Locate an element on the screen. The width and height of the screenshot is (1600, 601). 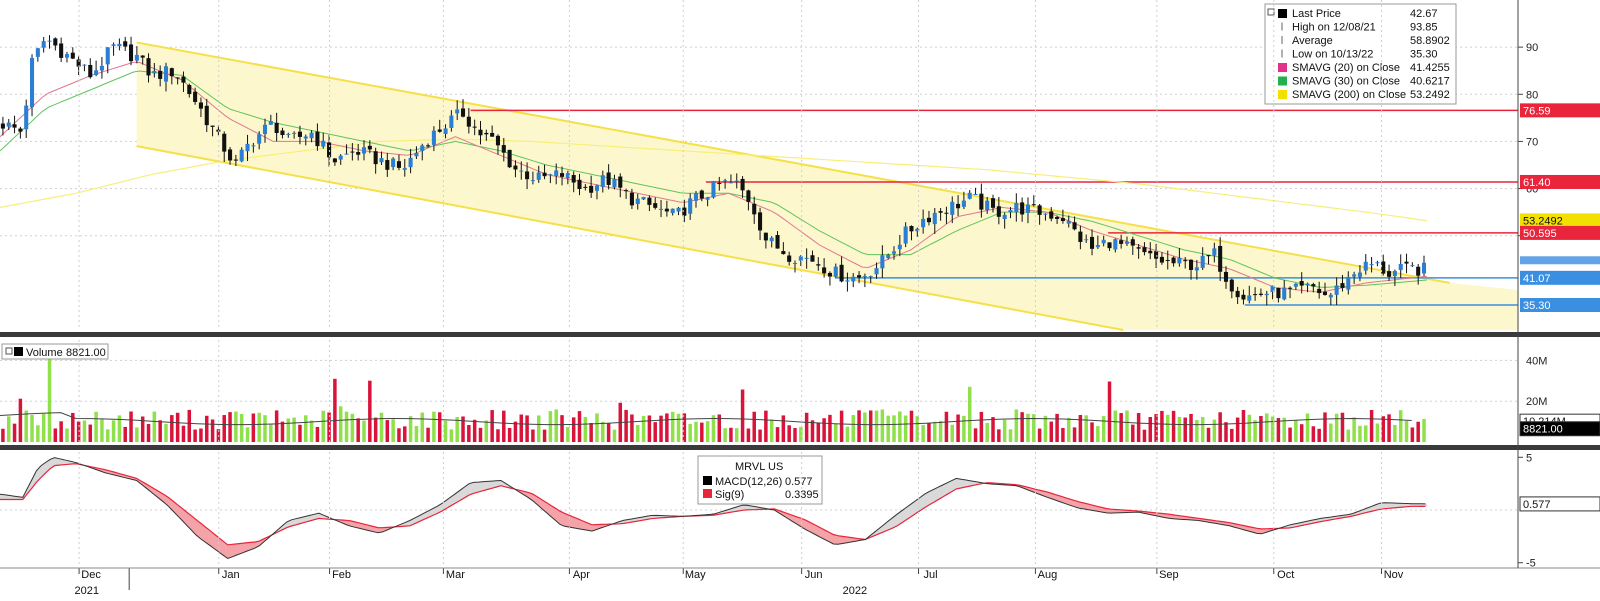
x-tick-label: Jun is located at coordinates (814, 575).